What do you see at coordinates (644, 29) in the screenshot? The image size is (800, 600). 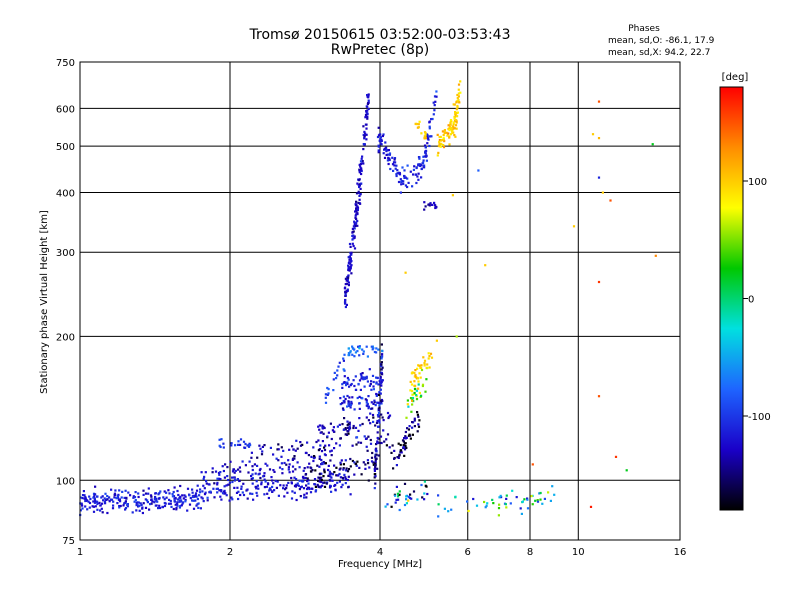 I see `legend-title: Phases` at bounding box center [644, 29].